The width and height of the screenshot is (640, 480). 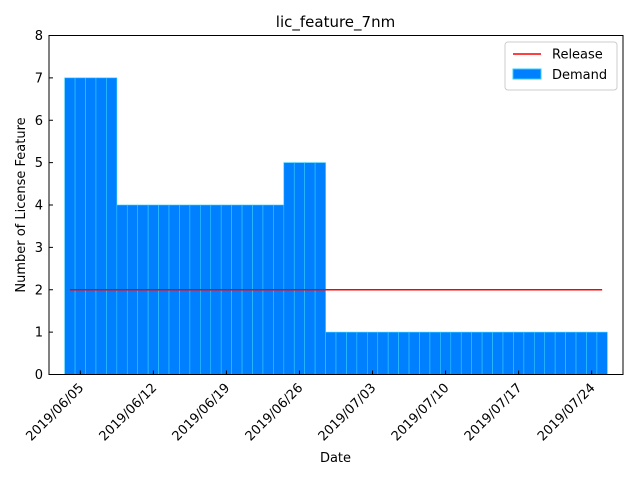 I want to click on x-tick-label: 2019/07/03, so click(x=348, y=413).